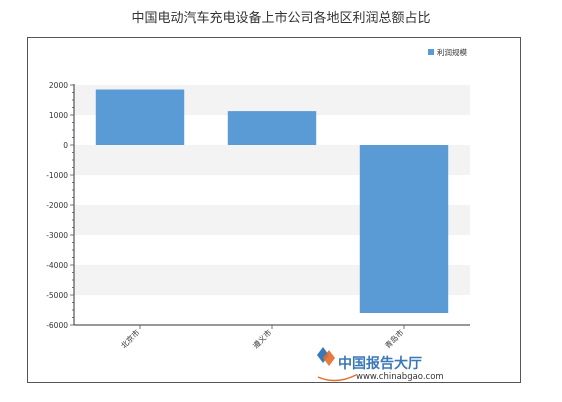 The image size is (562, 402). What do you see at coordinates (393, 338) in the screenshot?
I see `x-tick-label: 青岛市` at bounding box center [393, 338].